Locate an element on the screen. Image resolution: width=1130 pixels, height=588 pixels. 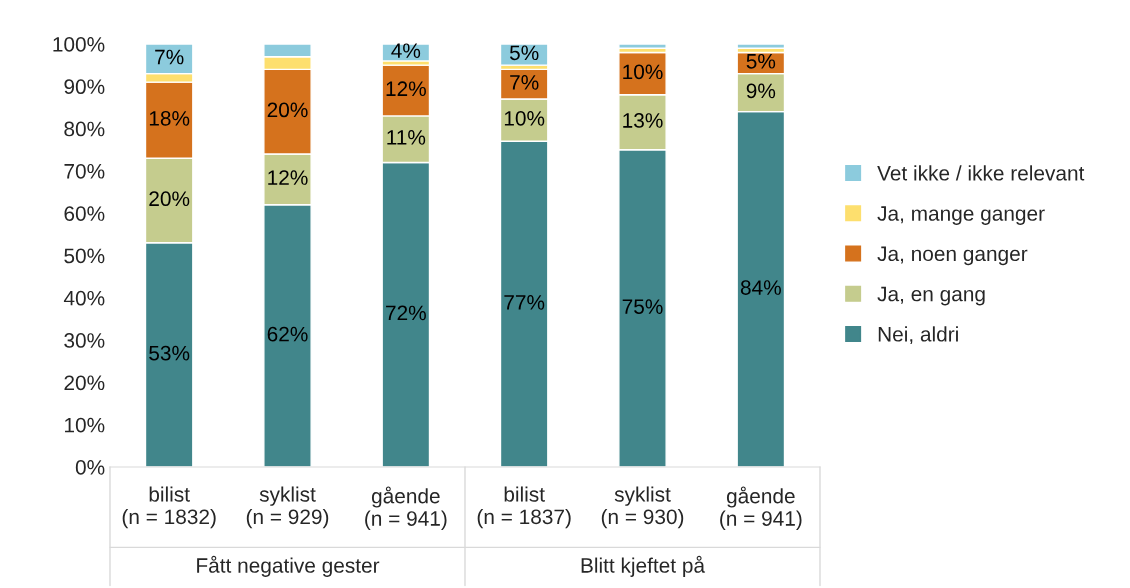
x-tick-label: bilist (n = 1832) is located at coordinates (169, 507).